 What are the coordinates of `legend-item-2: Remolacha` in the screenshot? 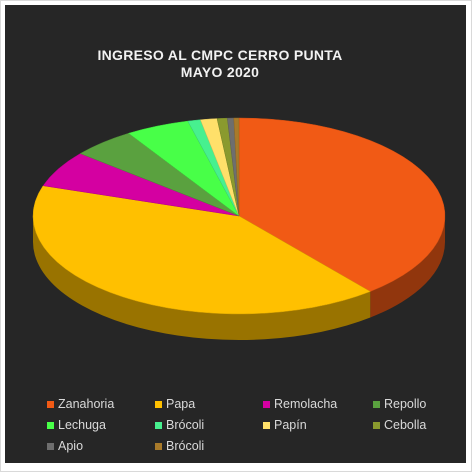 It's located at (318, 404).